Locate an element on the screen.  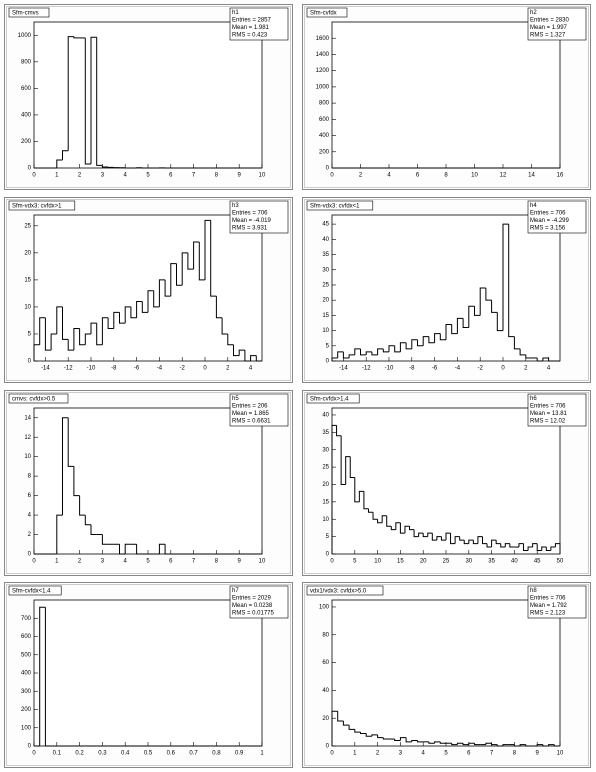
x-tick-label: 9 is located at coordinates (240, 176).